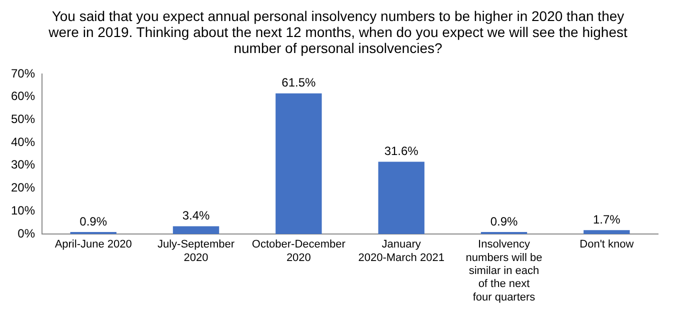 The width and height of the screenshot is (676, 317). Describe the element at coordinates (23, 73) in the screenshot. I see `y-tick-label: 70%` at that location.